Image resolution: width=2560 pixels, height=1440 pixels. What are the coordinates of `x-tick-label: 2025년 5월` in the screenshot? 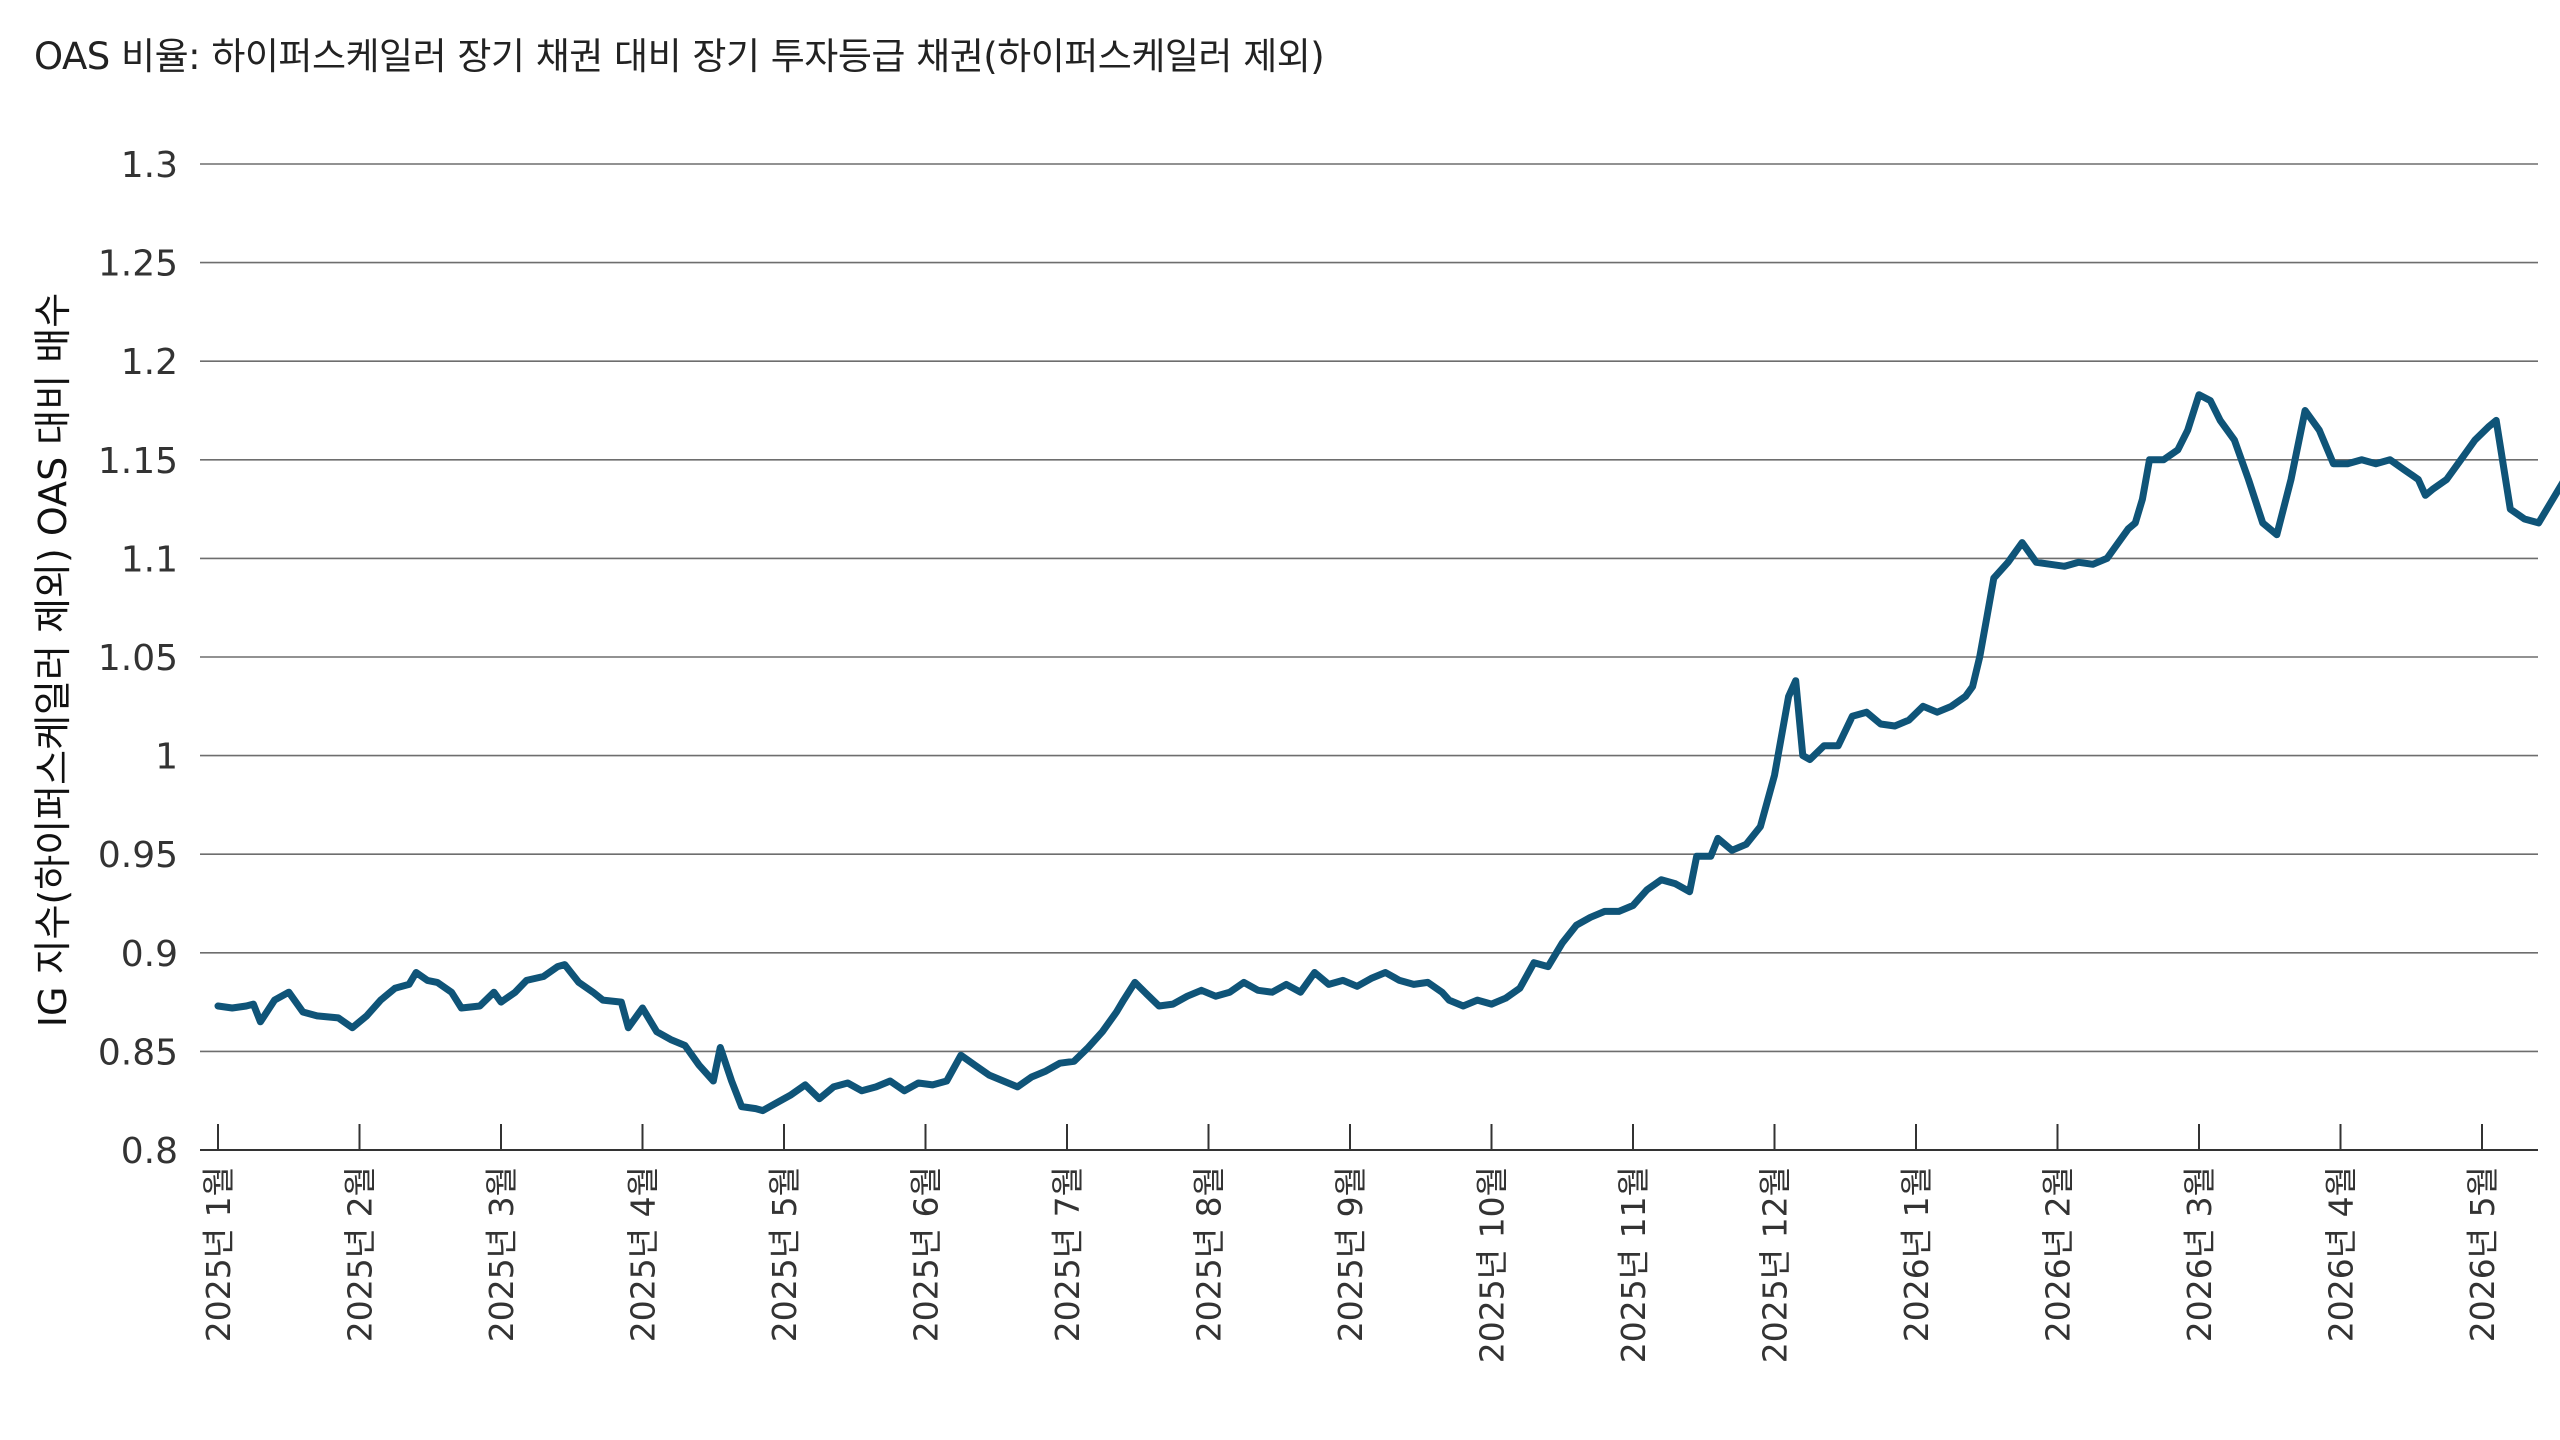 It's located at (784, 1254).